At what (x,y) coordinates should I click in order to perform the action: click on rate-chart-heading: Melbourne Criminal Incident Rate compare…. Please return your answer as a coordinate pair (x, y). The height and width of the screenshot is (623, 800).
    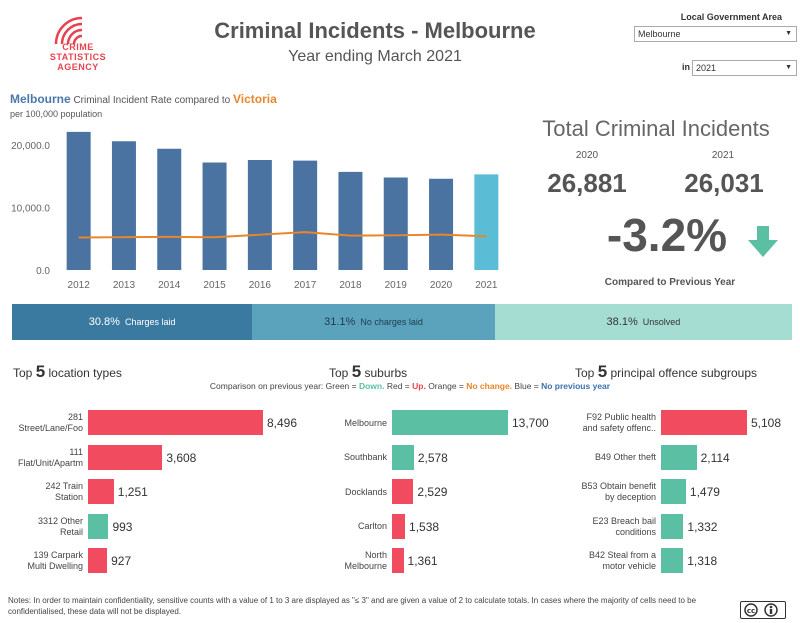
    Looking at the image, I should click on (143, 99).